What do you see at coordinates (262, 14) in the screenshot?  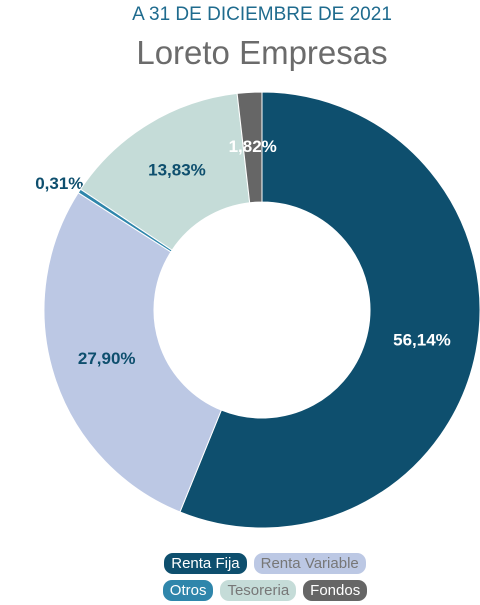 I see `chart-title: A 31 DE DICIEMBRE DE 2021` at bounding box center [262, 14].